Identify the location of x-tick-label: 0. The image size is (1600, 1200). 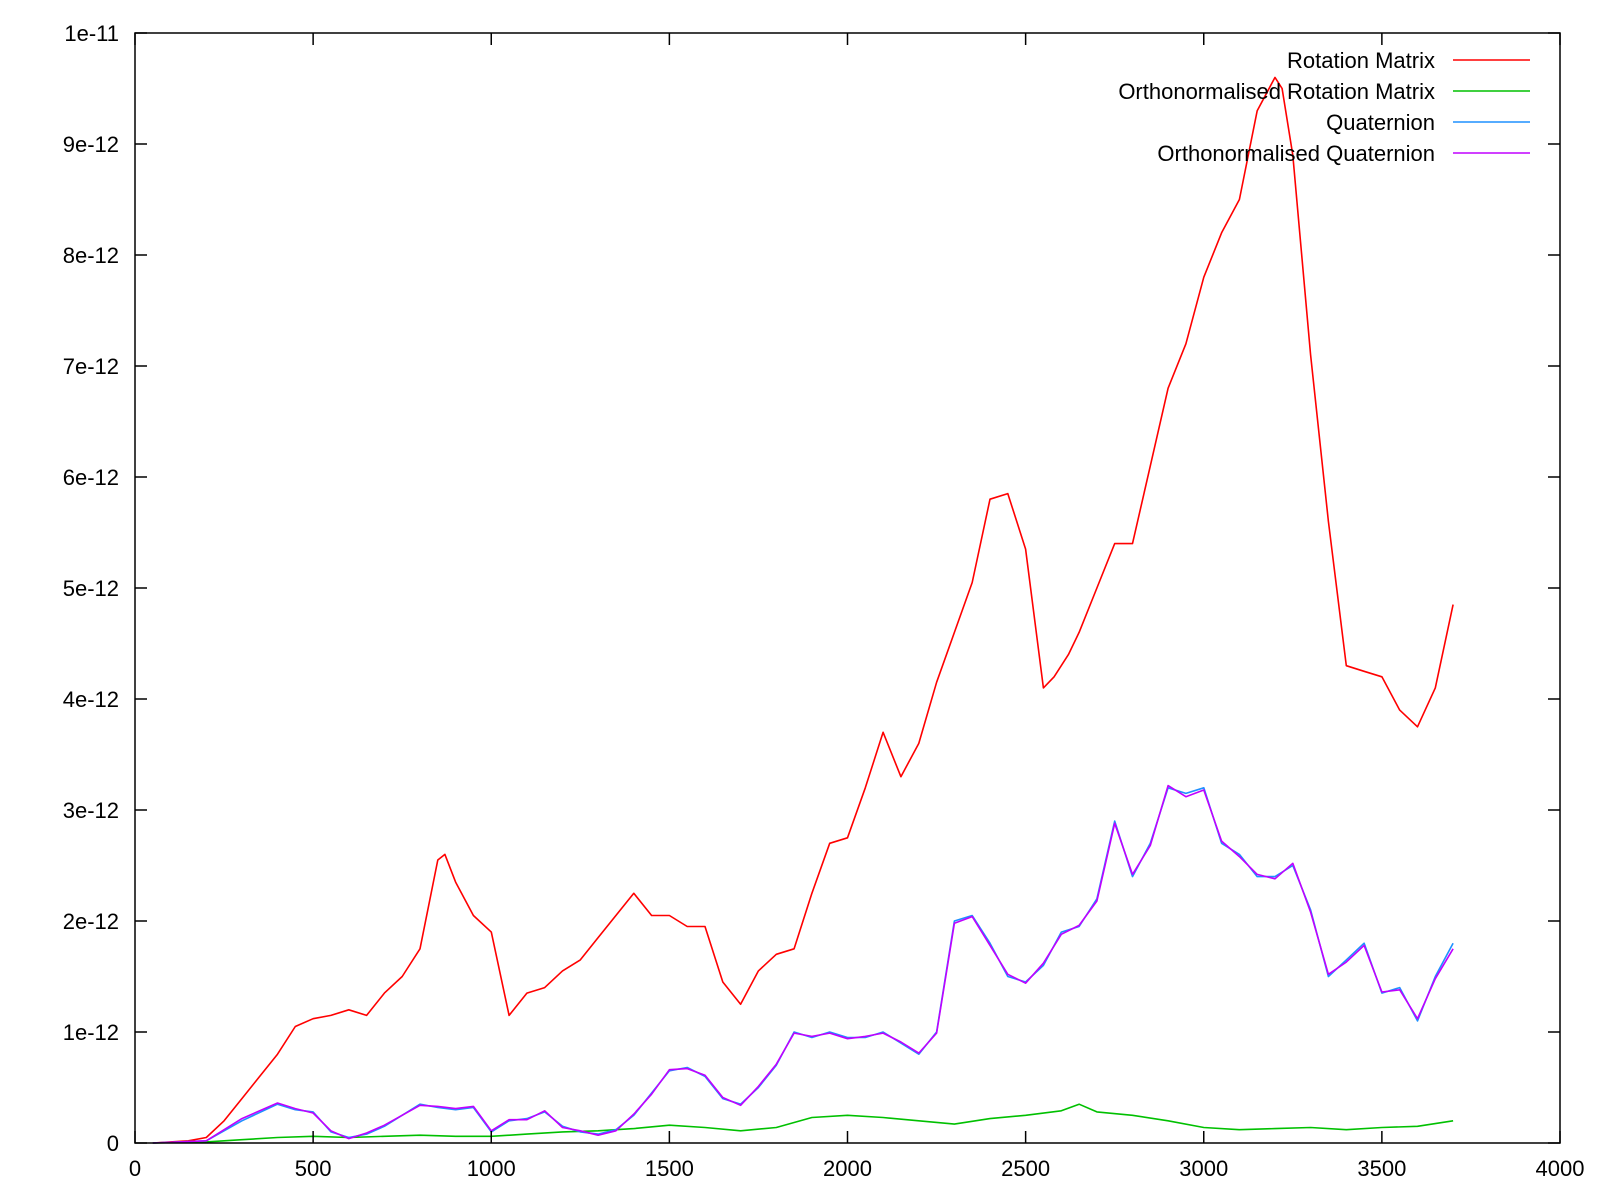
(135, 1168).